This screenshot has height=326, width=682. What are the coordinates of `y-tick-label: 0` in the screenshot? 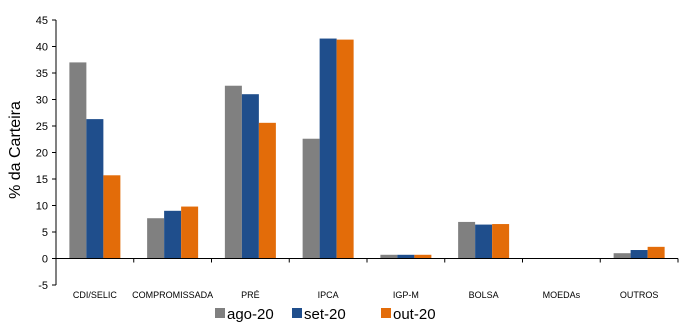 It's located at (45, 260).